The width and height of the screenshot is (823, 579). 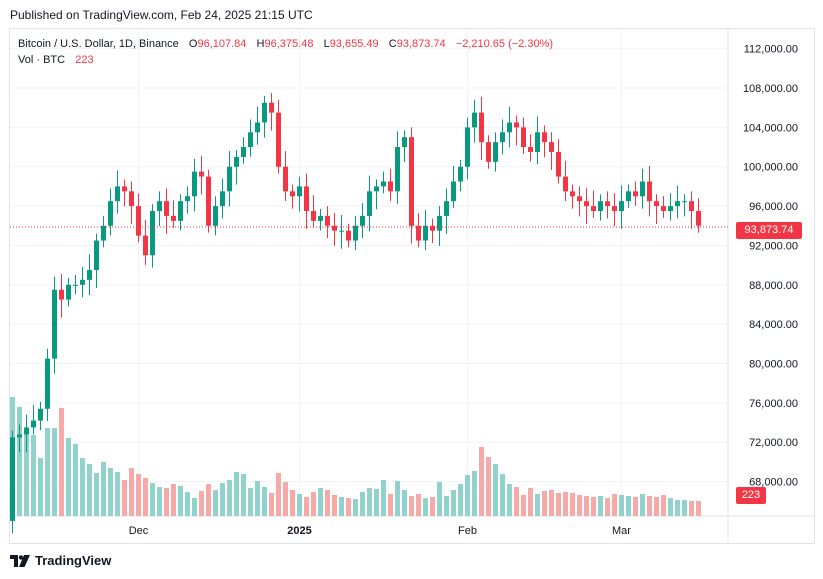 What do you see at coordinates (771, 50) in the screenshot?
I see `y-tick-label: 112,000.00` at bounding box center [771, 50].